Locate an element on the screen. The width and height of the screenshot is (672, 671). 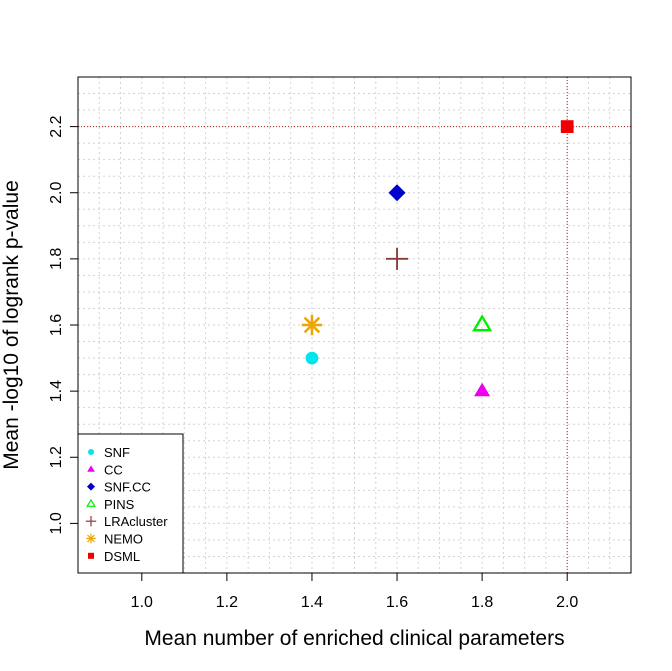
legend: SNF CC SNF.CC PINS LRAcluster NEMO DSML is located at coordinates (130, 503).